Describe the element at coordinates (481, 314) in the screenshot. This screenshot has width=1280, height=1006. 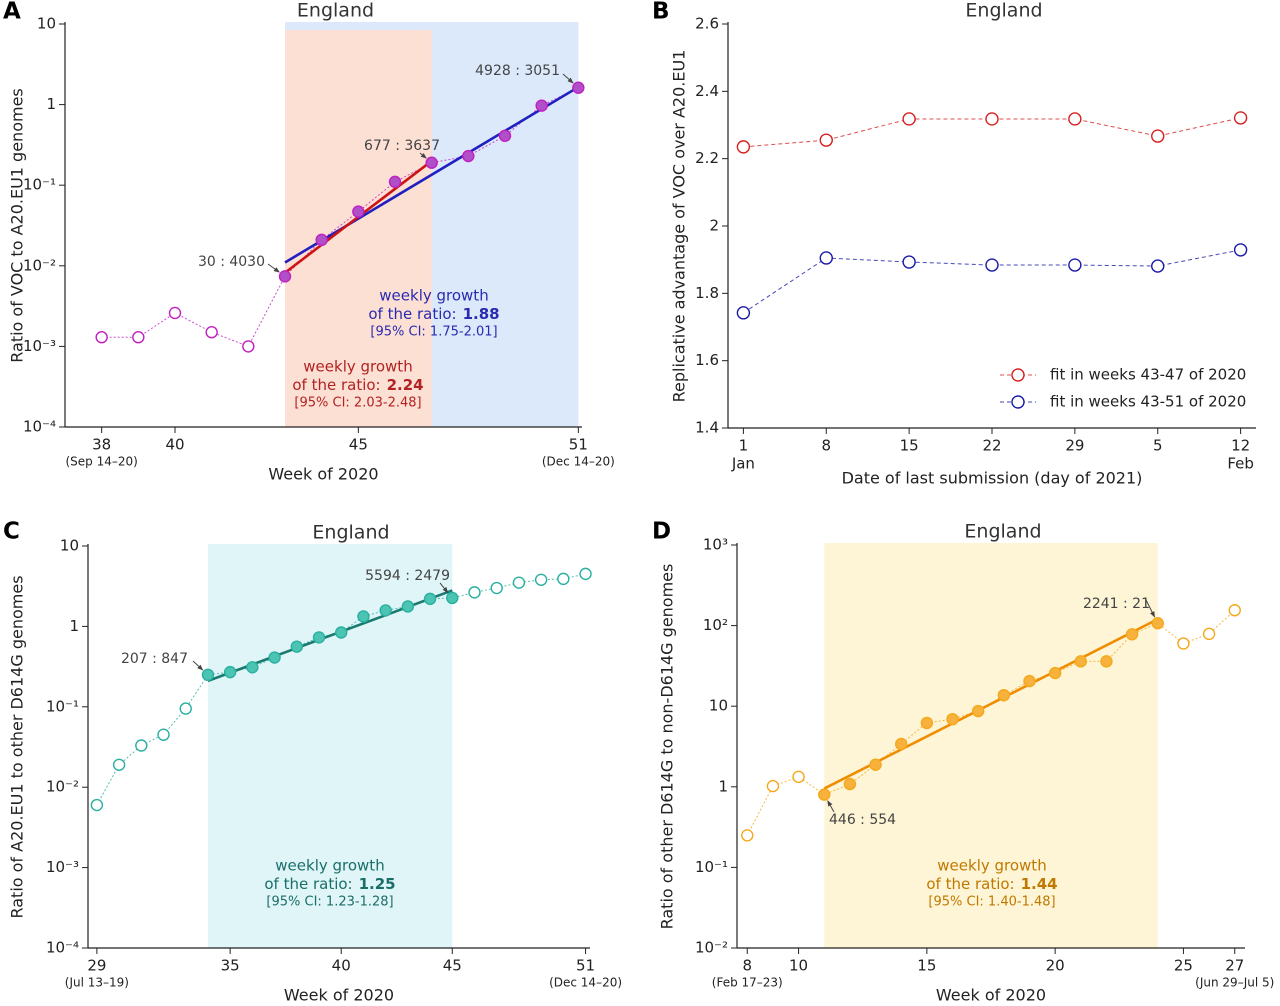
I see `growth-value: 1.88` at that location.